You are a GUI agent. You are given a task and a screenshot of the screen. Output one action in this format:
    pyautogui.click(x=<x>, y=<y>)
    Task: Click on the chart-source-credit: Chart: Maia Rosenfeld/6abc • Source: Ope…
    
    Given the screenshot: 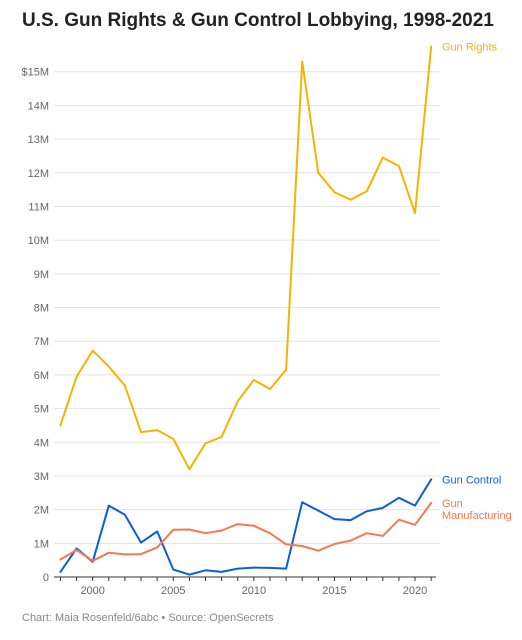 What is the action you would take?
    pyautogui.click(x=148, y=618)
    